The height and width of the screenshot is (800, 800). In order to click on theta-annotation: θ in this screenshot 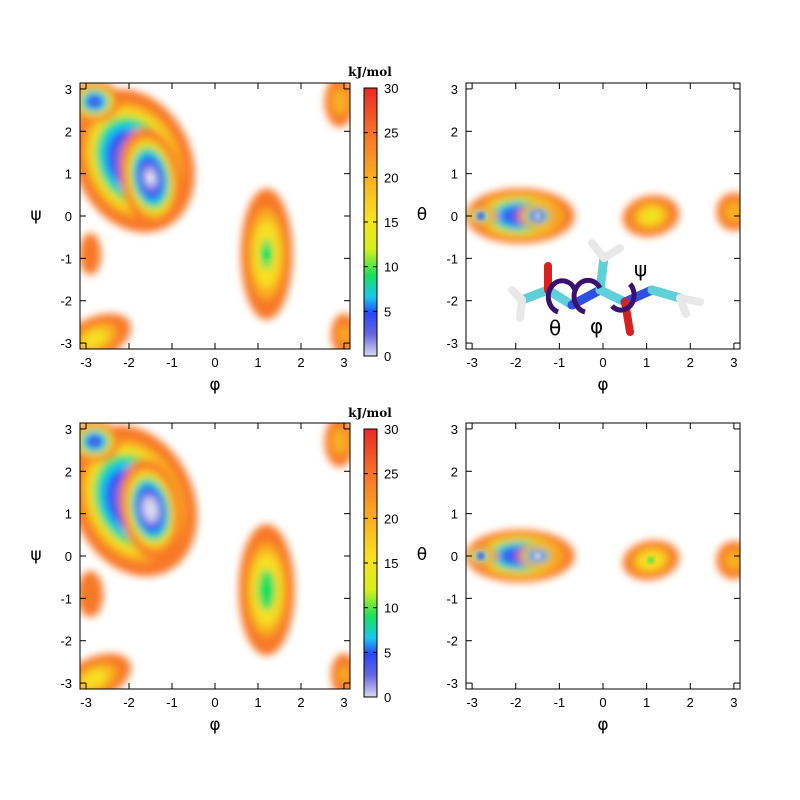, I will do `click(555, 328)`.